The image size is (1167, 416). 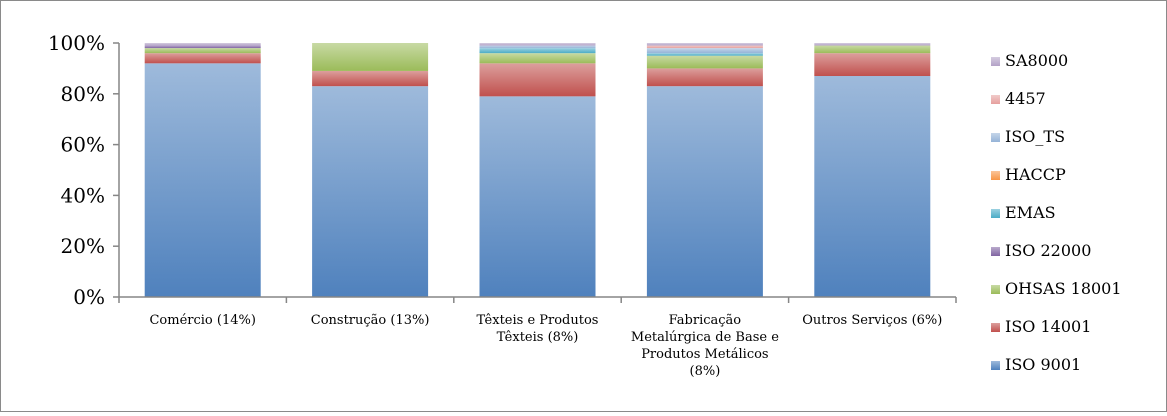 What do you see at coordinates (1035, 174) in the screenshot?
I see `legend-label: HACCP` at bounding box center [1035, 174].